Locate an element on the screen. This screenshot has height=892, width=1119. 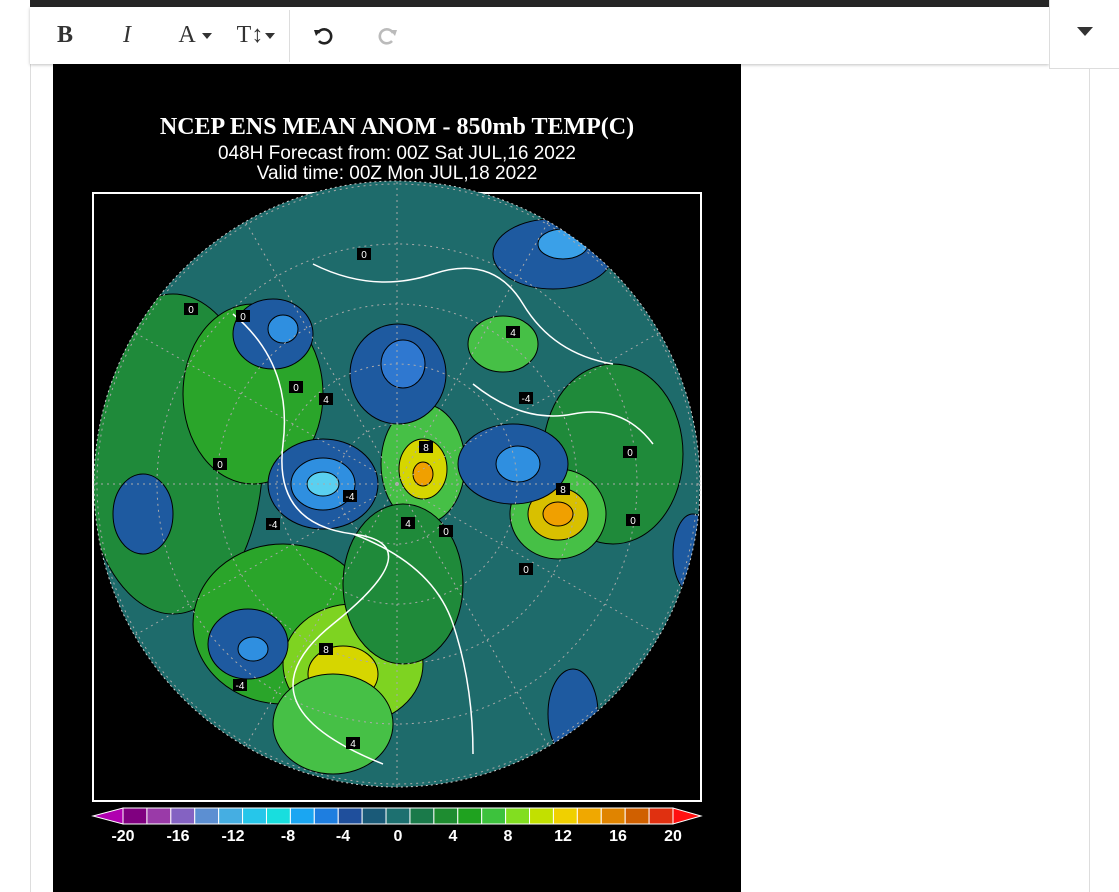
font-color-button: A is located at coordinates (187, 35).